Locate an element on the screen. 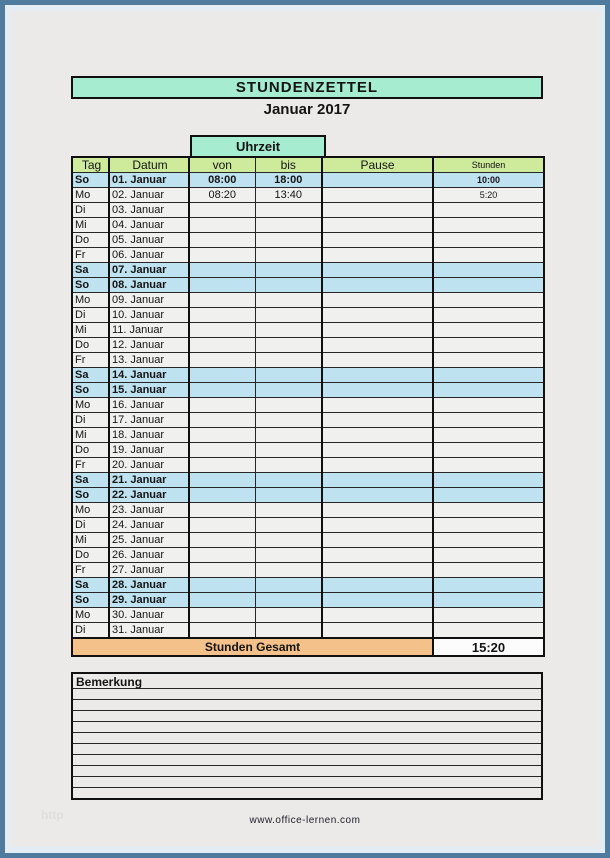  footer-link: www.office-lernen.com is located at coordinates (305, 820).